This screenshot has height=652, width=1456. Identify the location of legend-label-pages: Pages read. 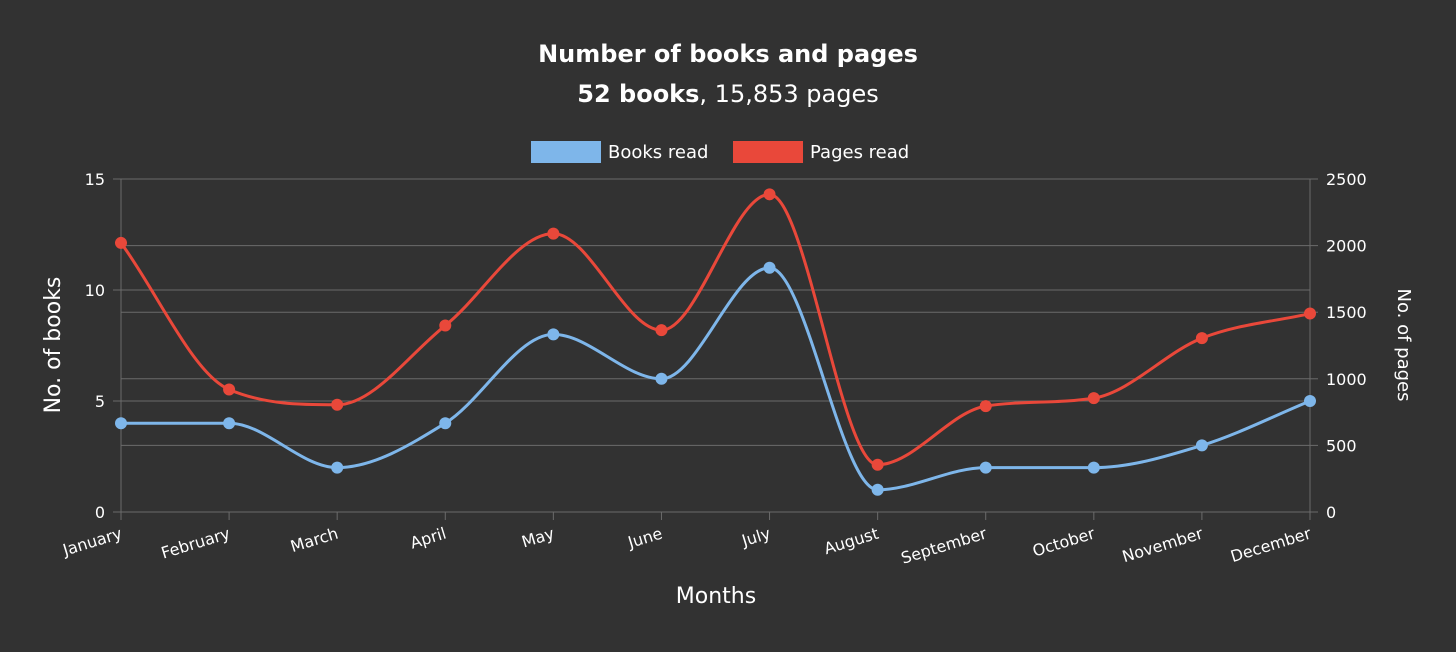
(859, 152).